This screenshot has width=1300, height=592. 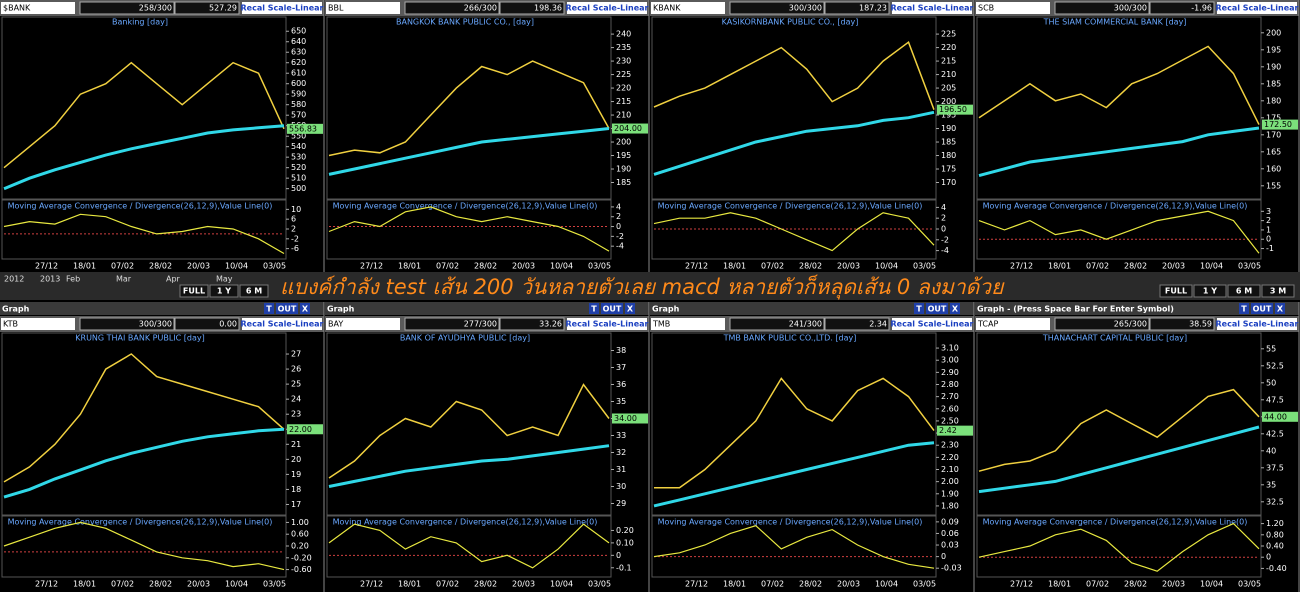 I want to click on x-tick-label: 18/01, so click(x=734, y=584).